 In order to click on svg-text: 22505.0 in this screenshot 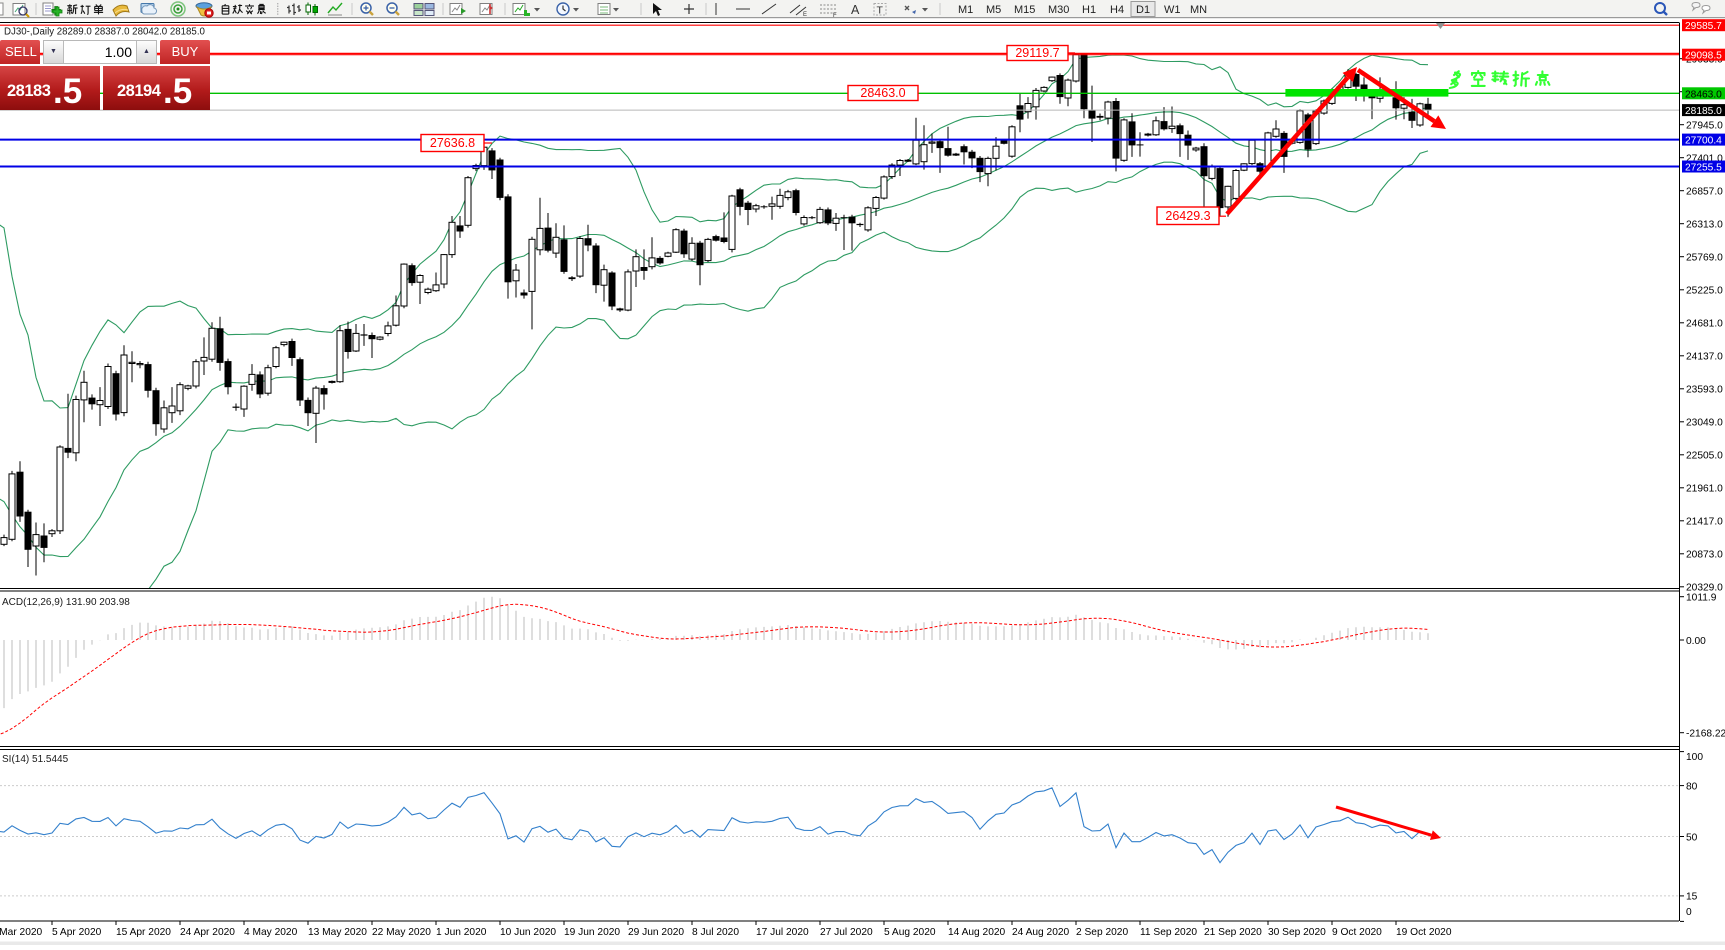, I will do `click(1704, 456)`.